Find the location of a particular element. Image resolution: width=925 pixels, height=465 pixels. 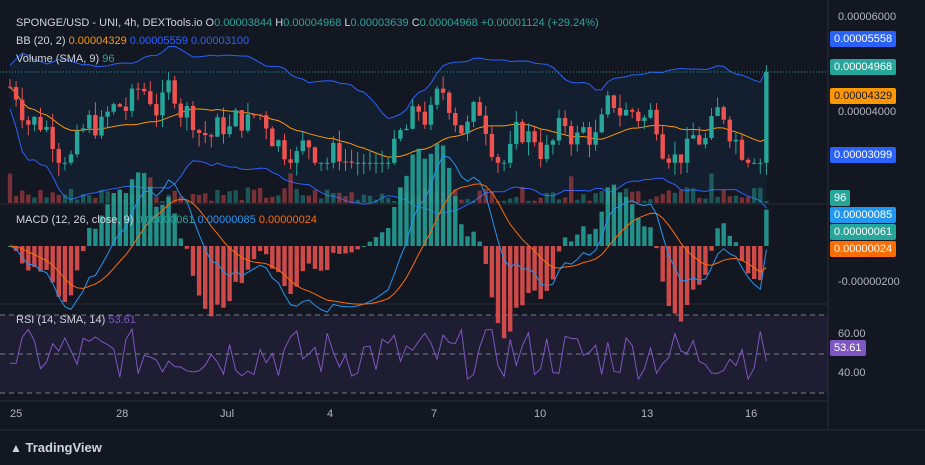

macd-hist-value: 0.00000061 is located at coordinates (165, 220).